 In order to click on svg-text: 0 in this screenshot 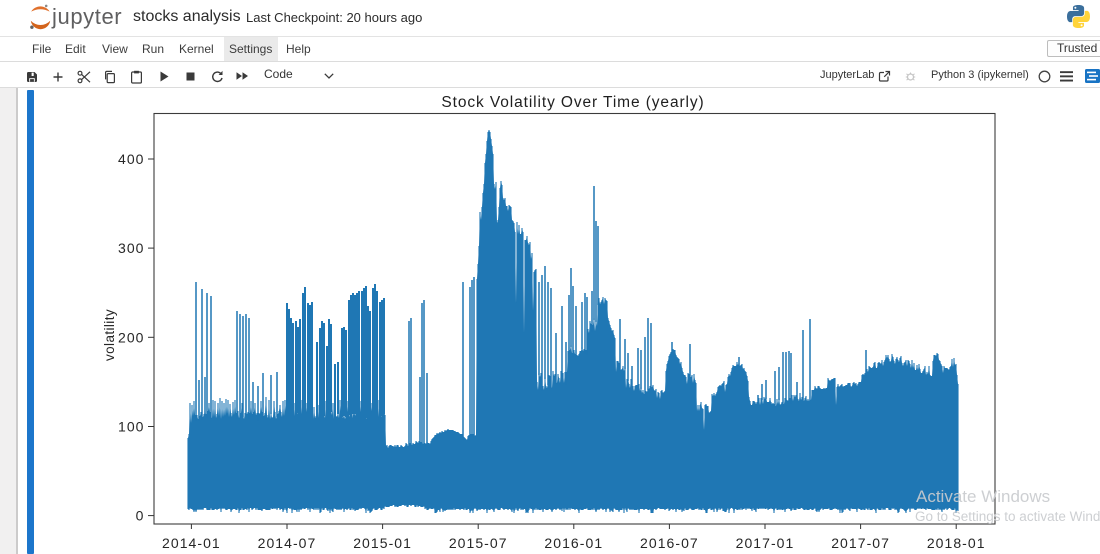, I will do `click(140, 516)`.